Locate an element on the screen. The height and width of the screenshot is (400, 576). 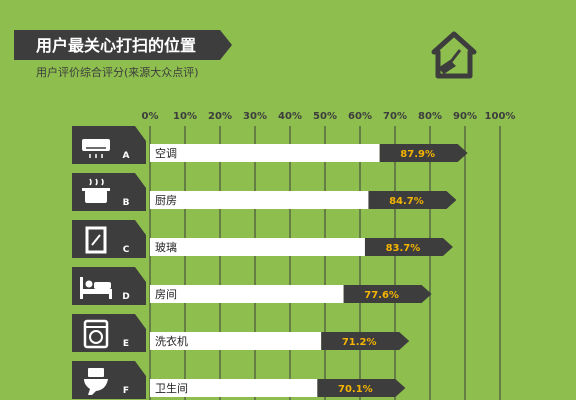
washing-machine-icon is located at coordinates (96, 334).